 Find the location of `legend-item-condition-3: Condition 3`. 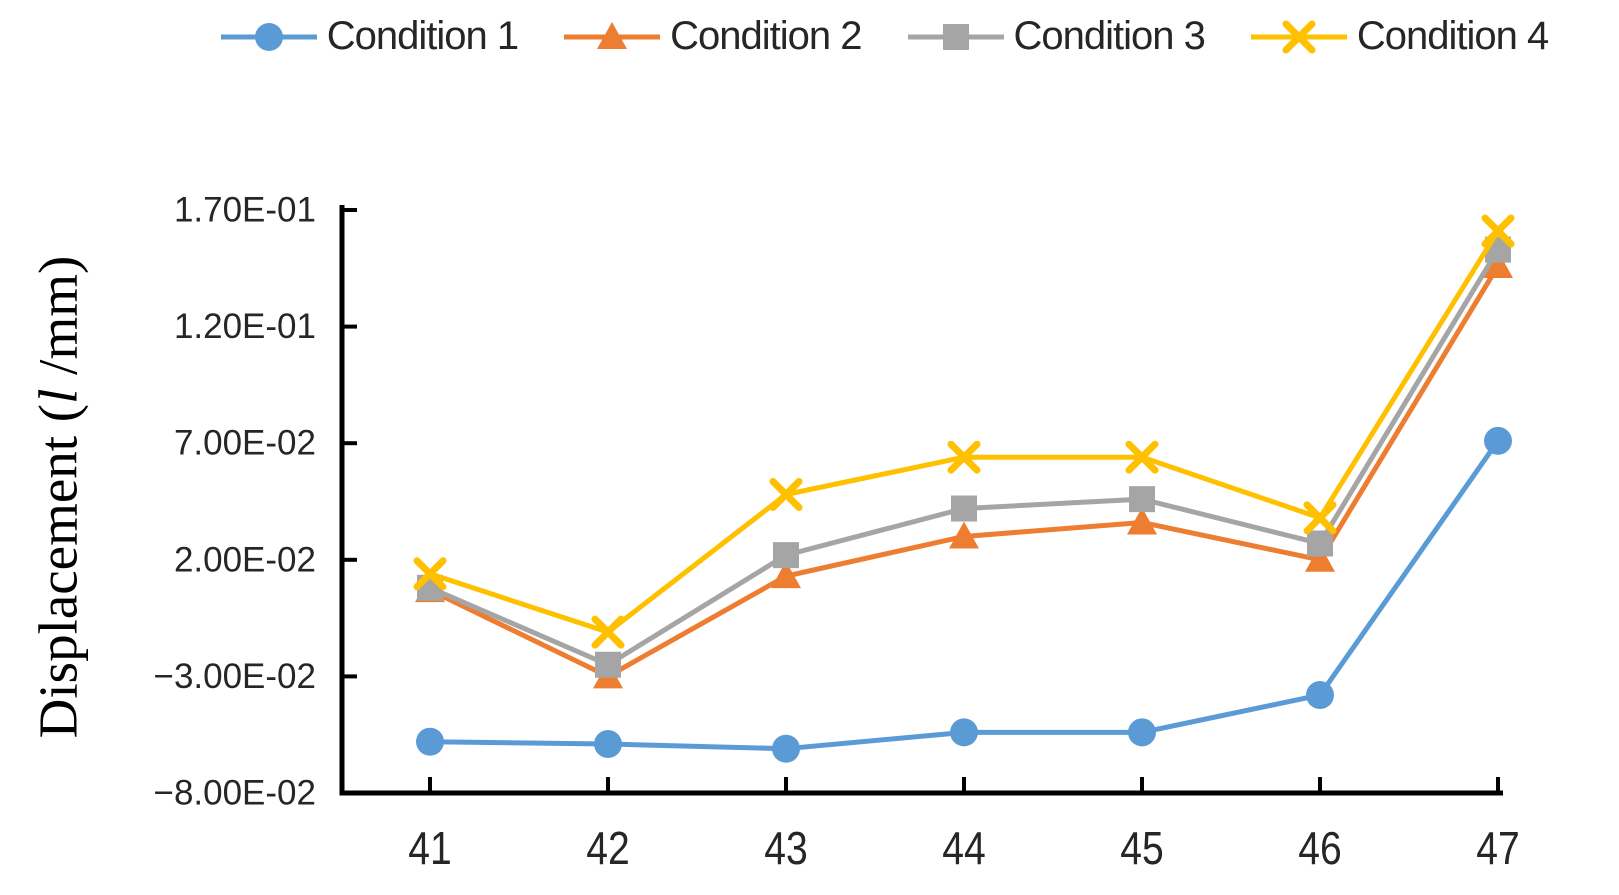

legend-item-condition-3: Condition 3 is located at coordinates (1056, 36).